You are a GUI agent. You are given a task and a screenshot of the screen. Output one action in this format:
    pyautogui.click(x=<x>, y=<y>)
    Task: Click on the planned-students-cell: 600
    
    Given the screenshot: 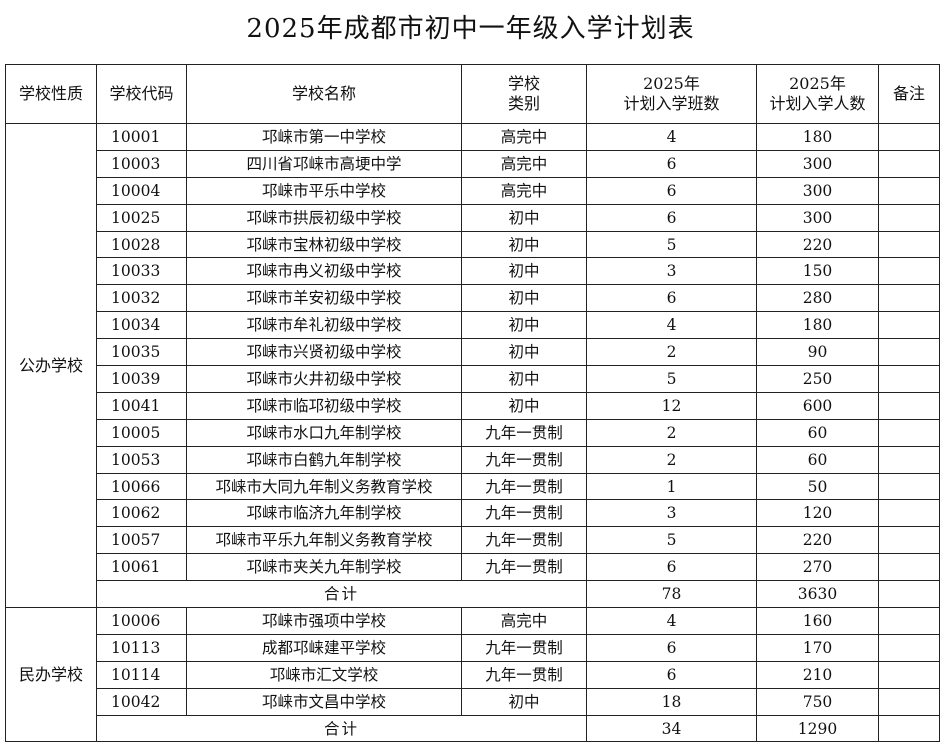 What is the action you would take?
    pyautogui.click(x=817, y=405)
    